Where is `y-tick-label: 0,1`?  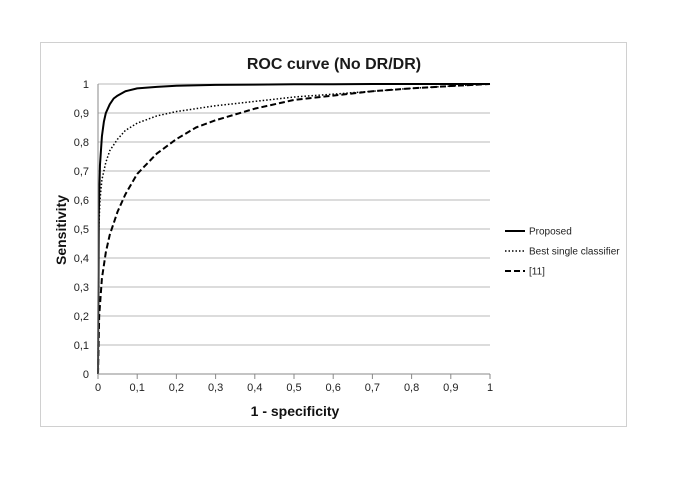 y-tick-label: 0,1 is located at coordinates (81, 346).